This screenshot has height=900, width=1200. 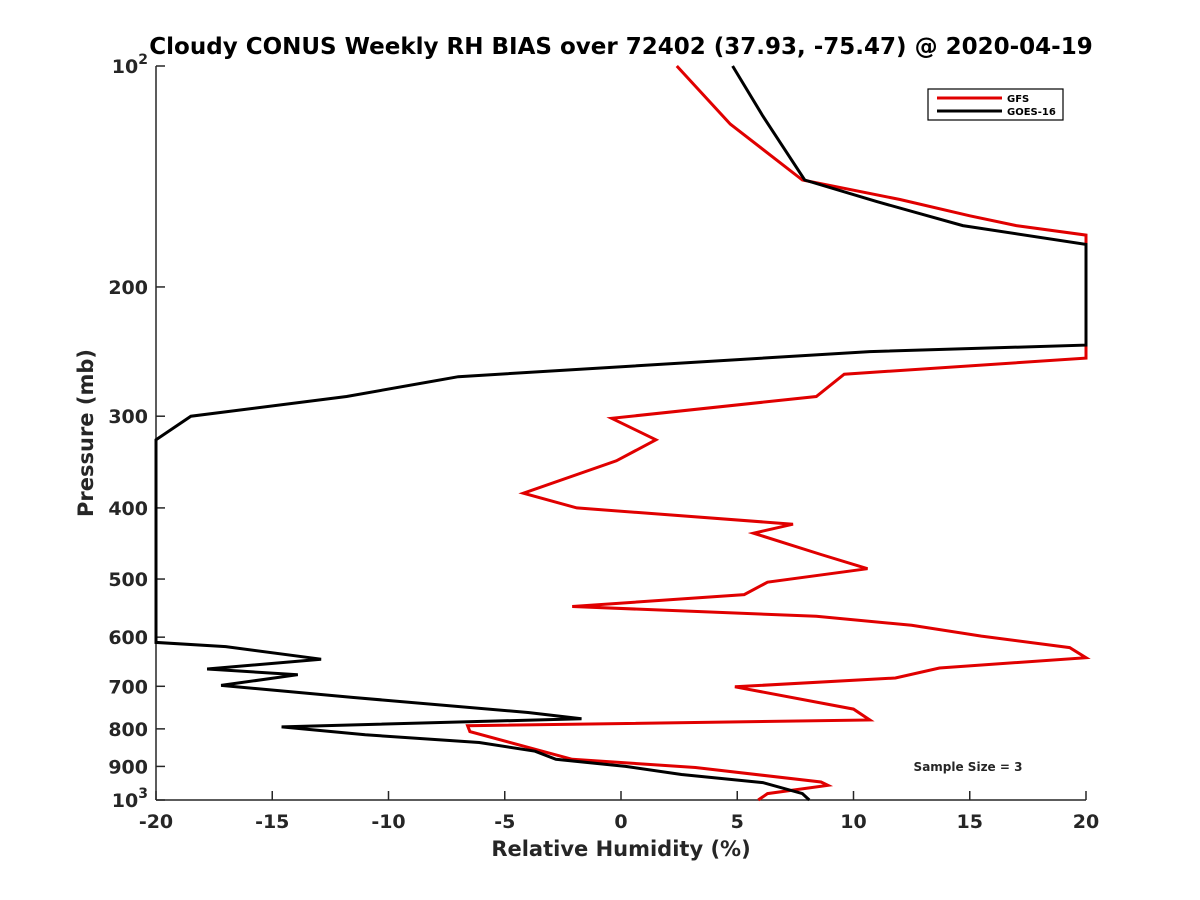 I want to click on y-tick-label: 800, so click(x=128, y=730).